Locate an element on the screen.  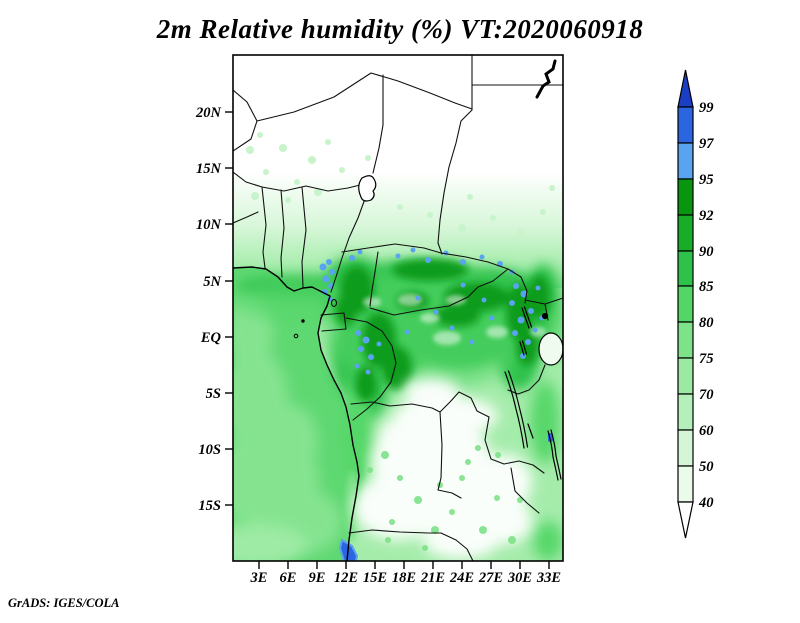
lon-tick-label: 15E is located at coordinates (375, 578).